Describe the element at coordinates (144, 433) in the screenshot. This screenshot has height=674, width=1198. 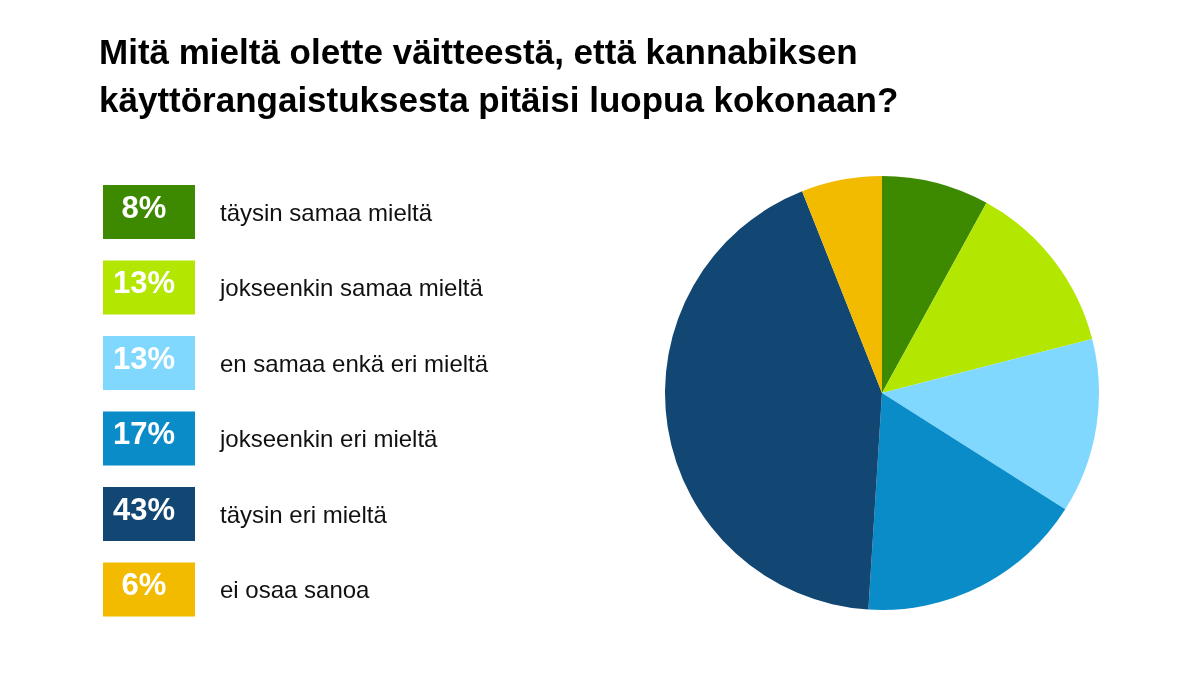
I see `data-label: 17%` at that location.